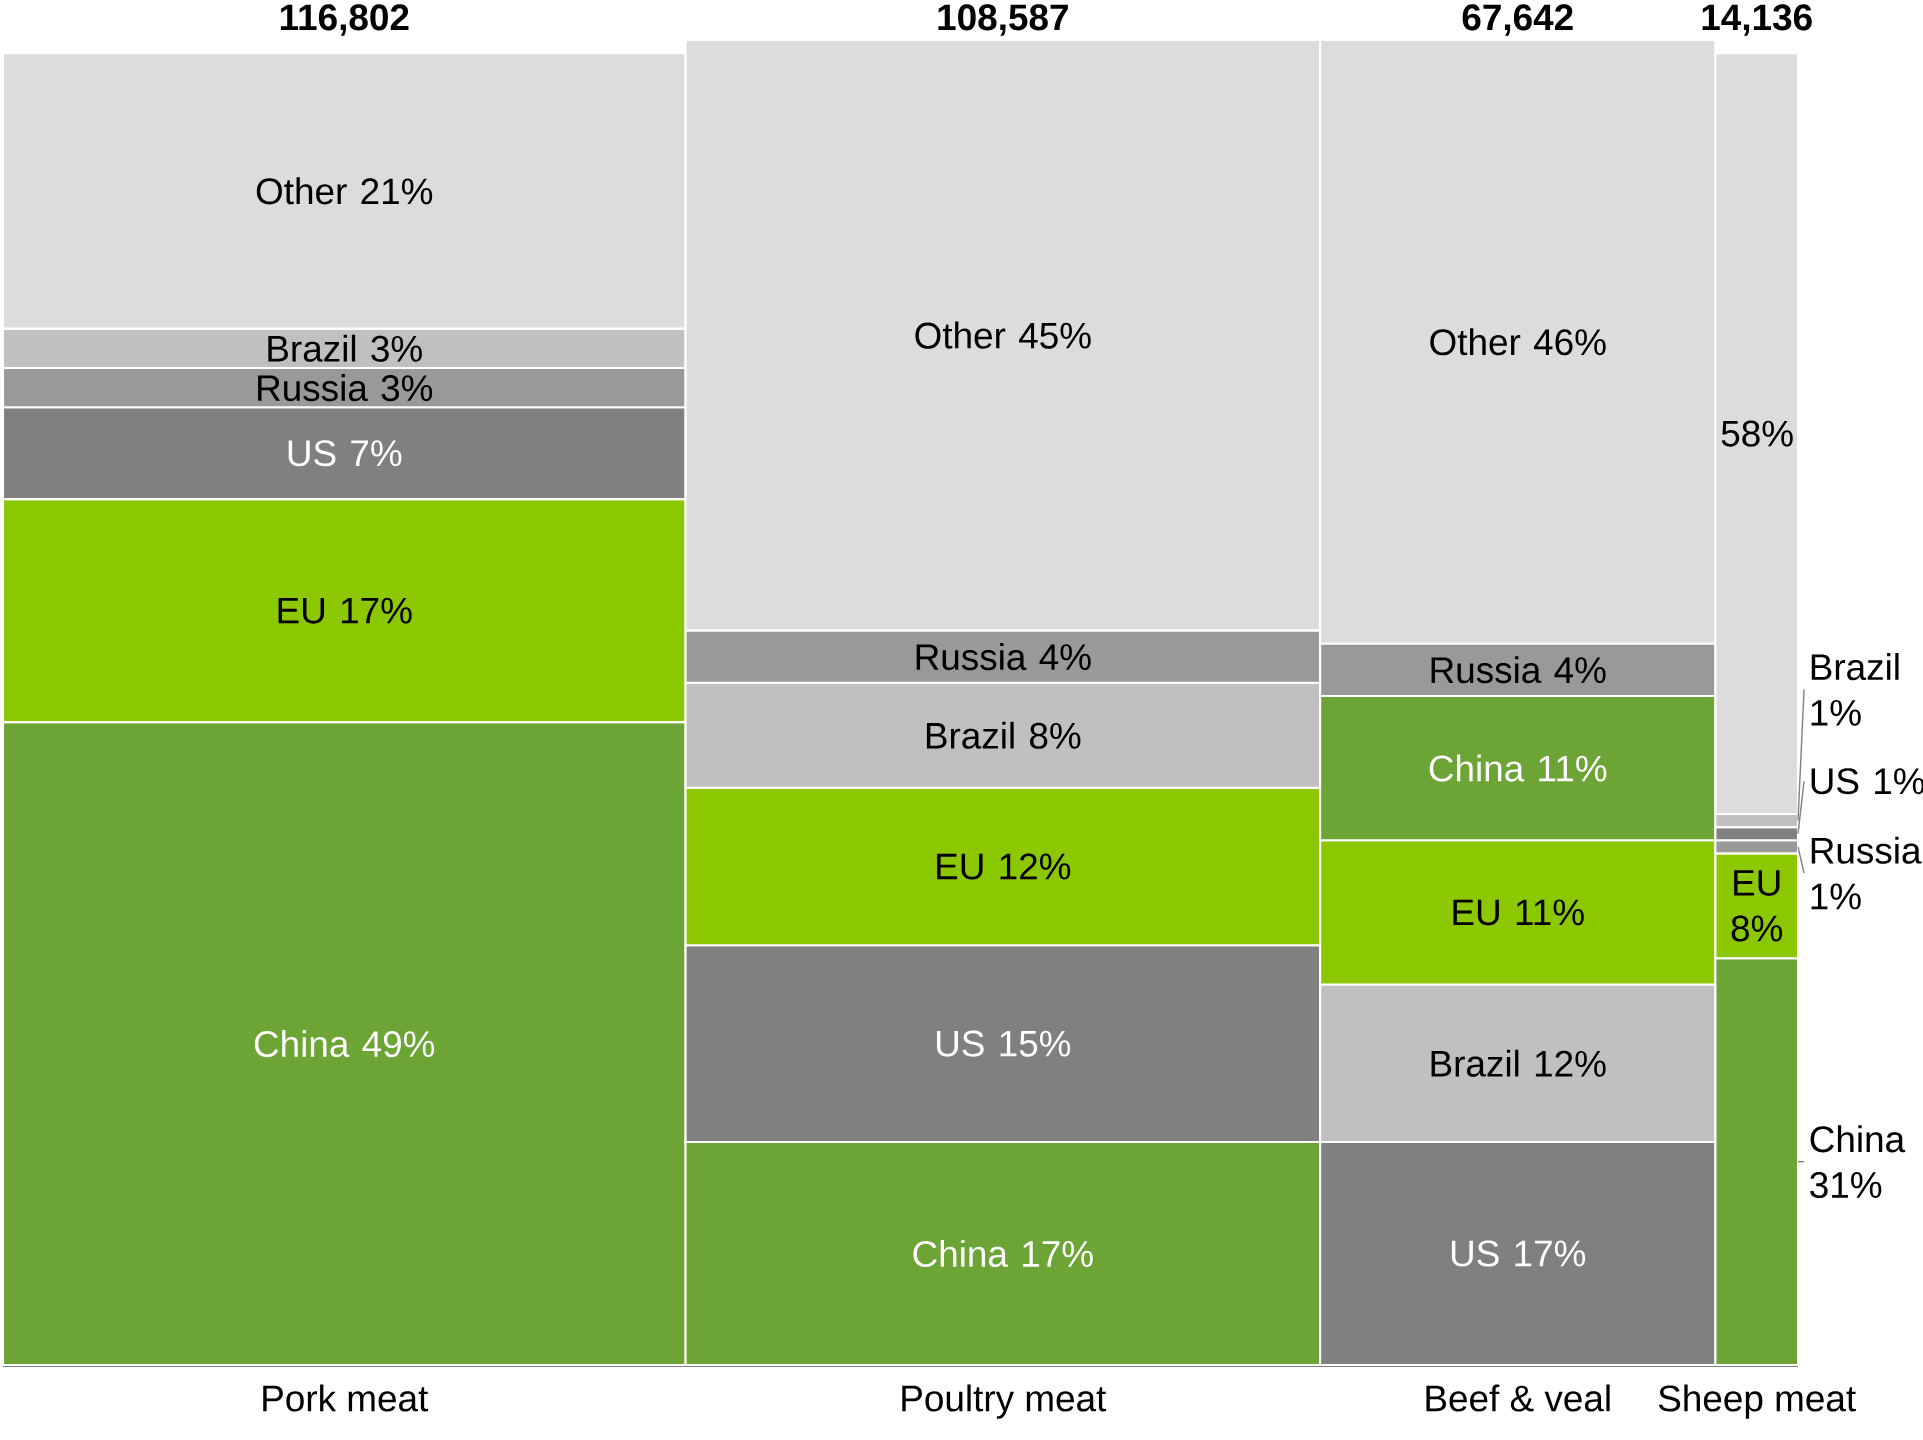 The height and width of the screenshot is (1440, 1923). What do you see at coordinates (1004, 1401) in the screenshot?
I see `x-tick-label: Poultry meat` at bounding box center [1004, 1401].